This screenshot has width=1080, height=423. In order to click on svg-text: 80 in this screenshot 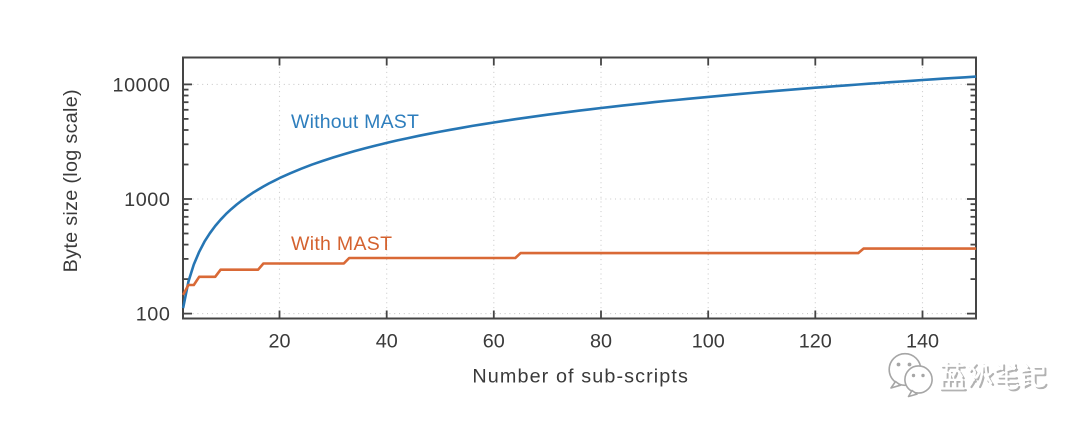, I will do `click(601, 342)`.